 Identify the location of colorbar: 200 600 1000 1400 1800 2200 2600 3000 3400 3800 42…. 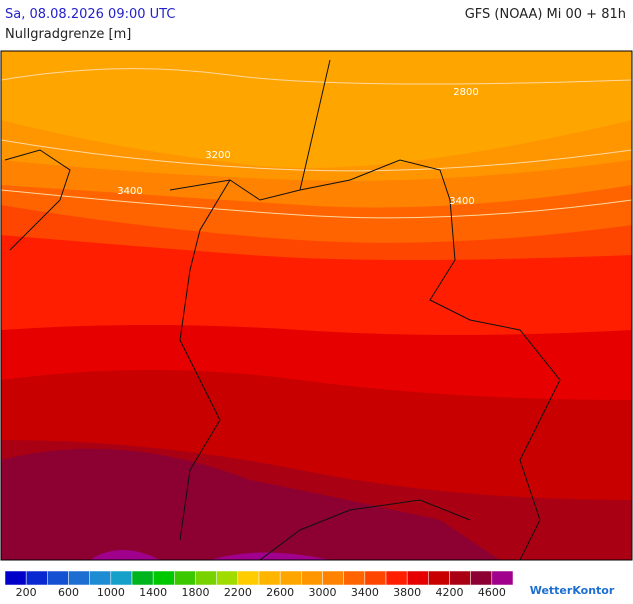
(259, 584).